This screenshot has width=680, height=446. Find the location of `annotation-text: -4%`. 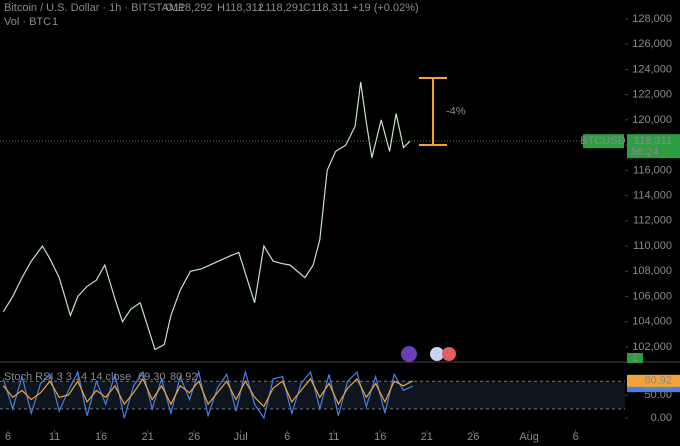

annotation-text: -4% is located at coordinates (456, 111).